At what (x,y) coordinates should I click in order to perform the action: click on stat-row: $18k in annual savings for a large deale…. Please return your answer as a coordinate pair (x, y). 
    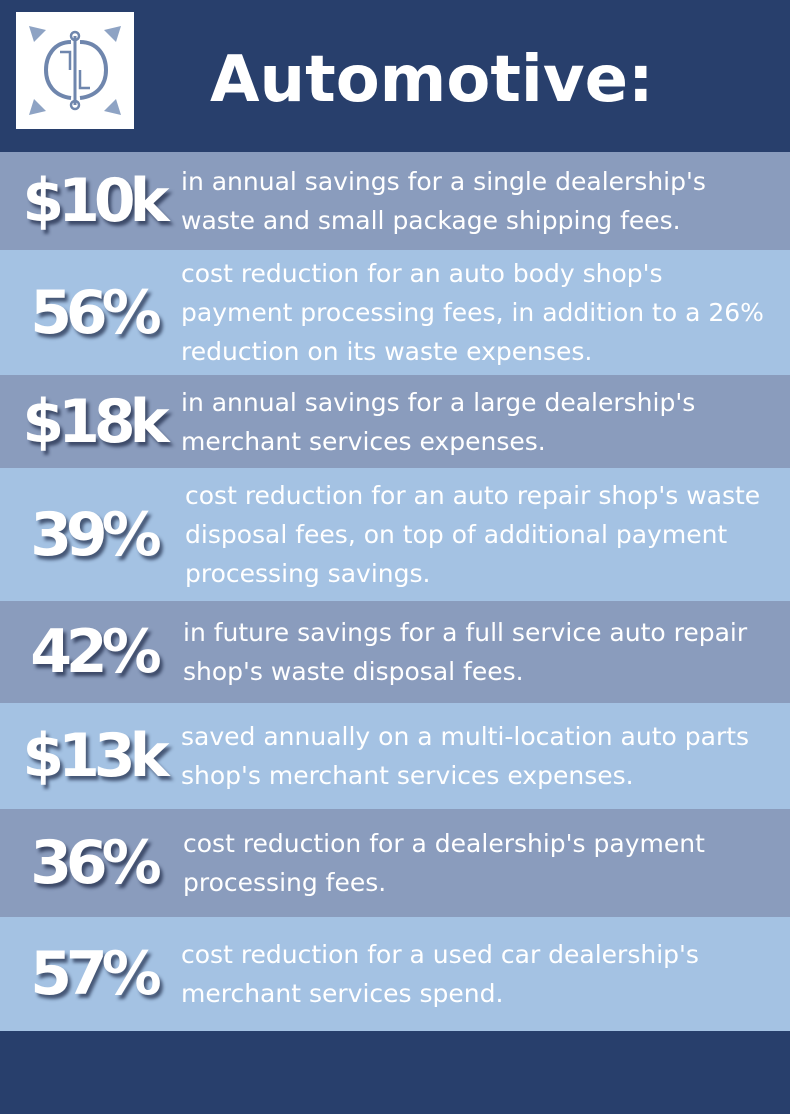
    Looking at the image, I should click on (395, 421).